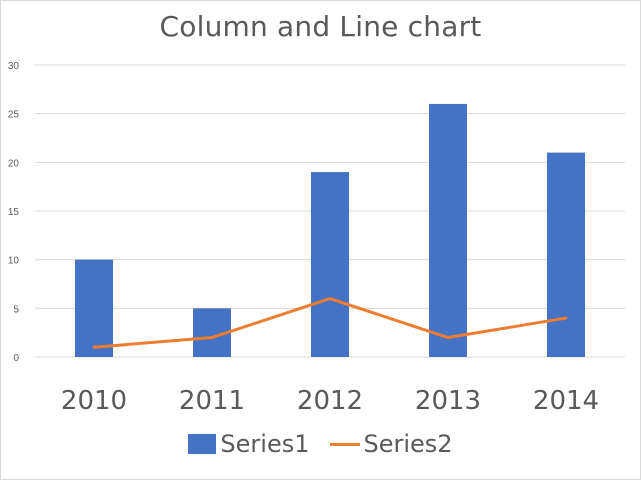  What do you see at coordinates (94, 308) in the screenshot?
I see `bar-2010` at bounding box center [94, 308].